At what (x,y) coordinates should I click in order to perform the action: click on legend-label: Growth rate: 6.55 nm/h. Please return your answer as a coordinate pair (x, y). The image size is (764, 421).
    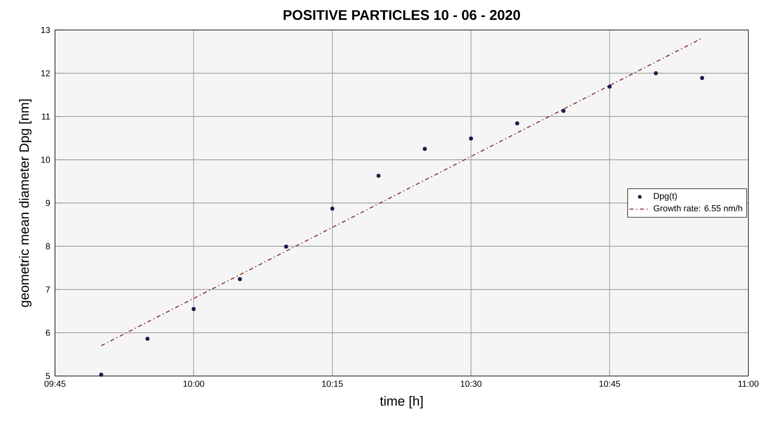
    Looking at the image, I should click on (698, 208).